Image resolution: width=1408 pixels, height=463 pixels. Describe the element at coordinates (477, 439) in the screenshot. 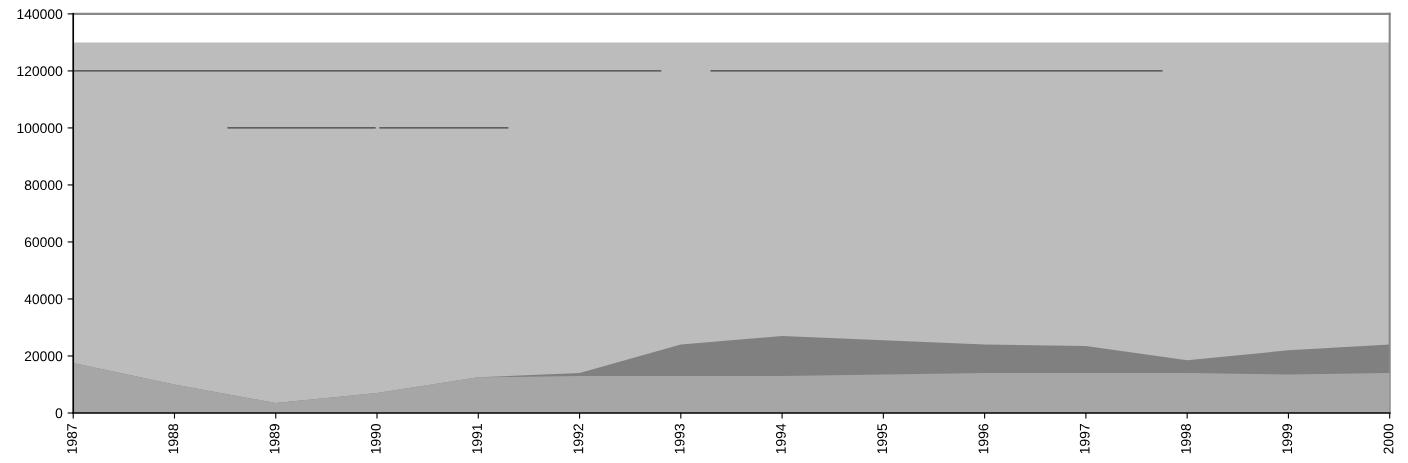

I see `x-tick-label: 1991` at that location.